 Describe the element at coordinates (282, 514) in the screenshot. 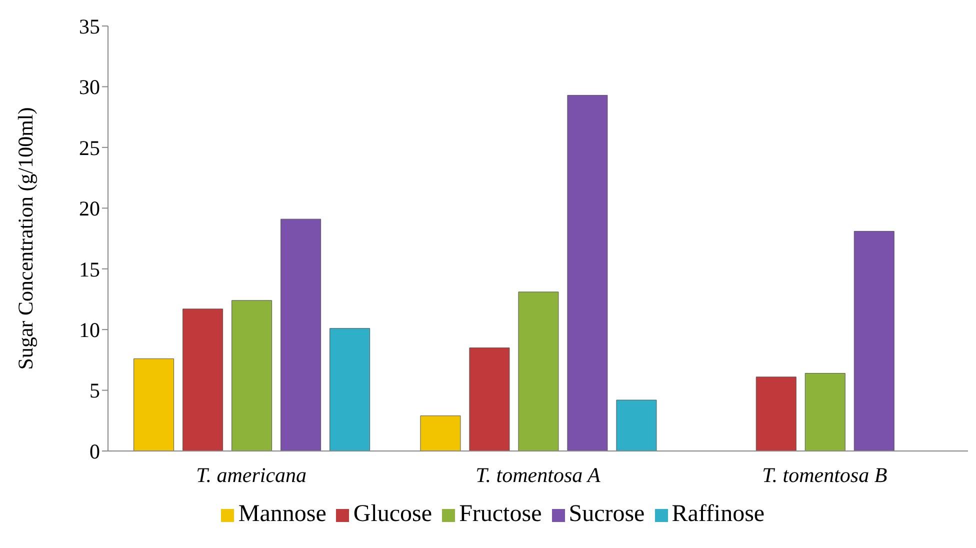

I see `legend-label: Mannose` at that location.